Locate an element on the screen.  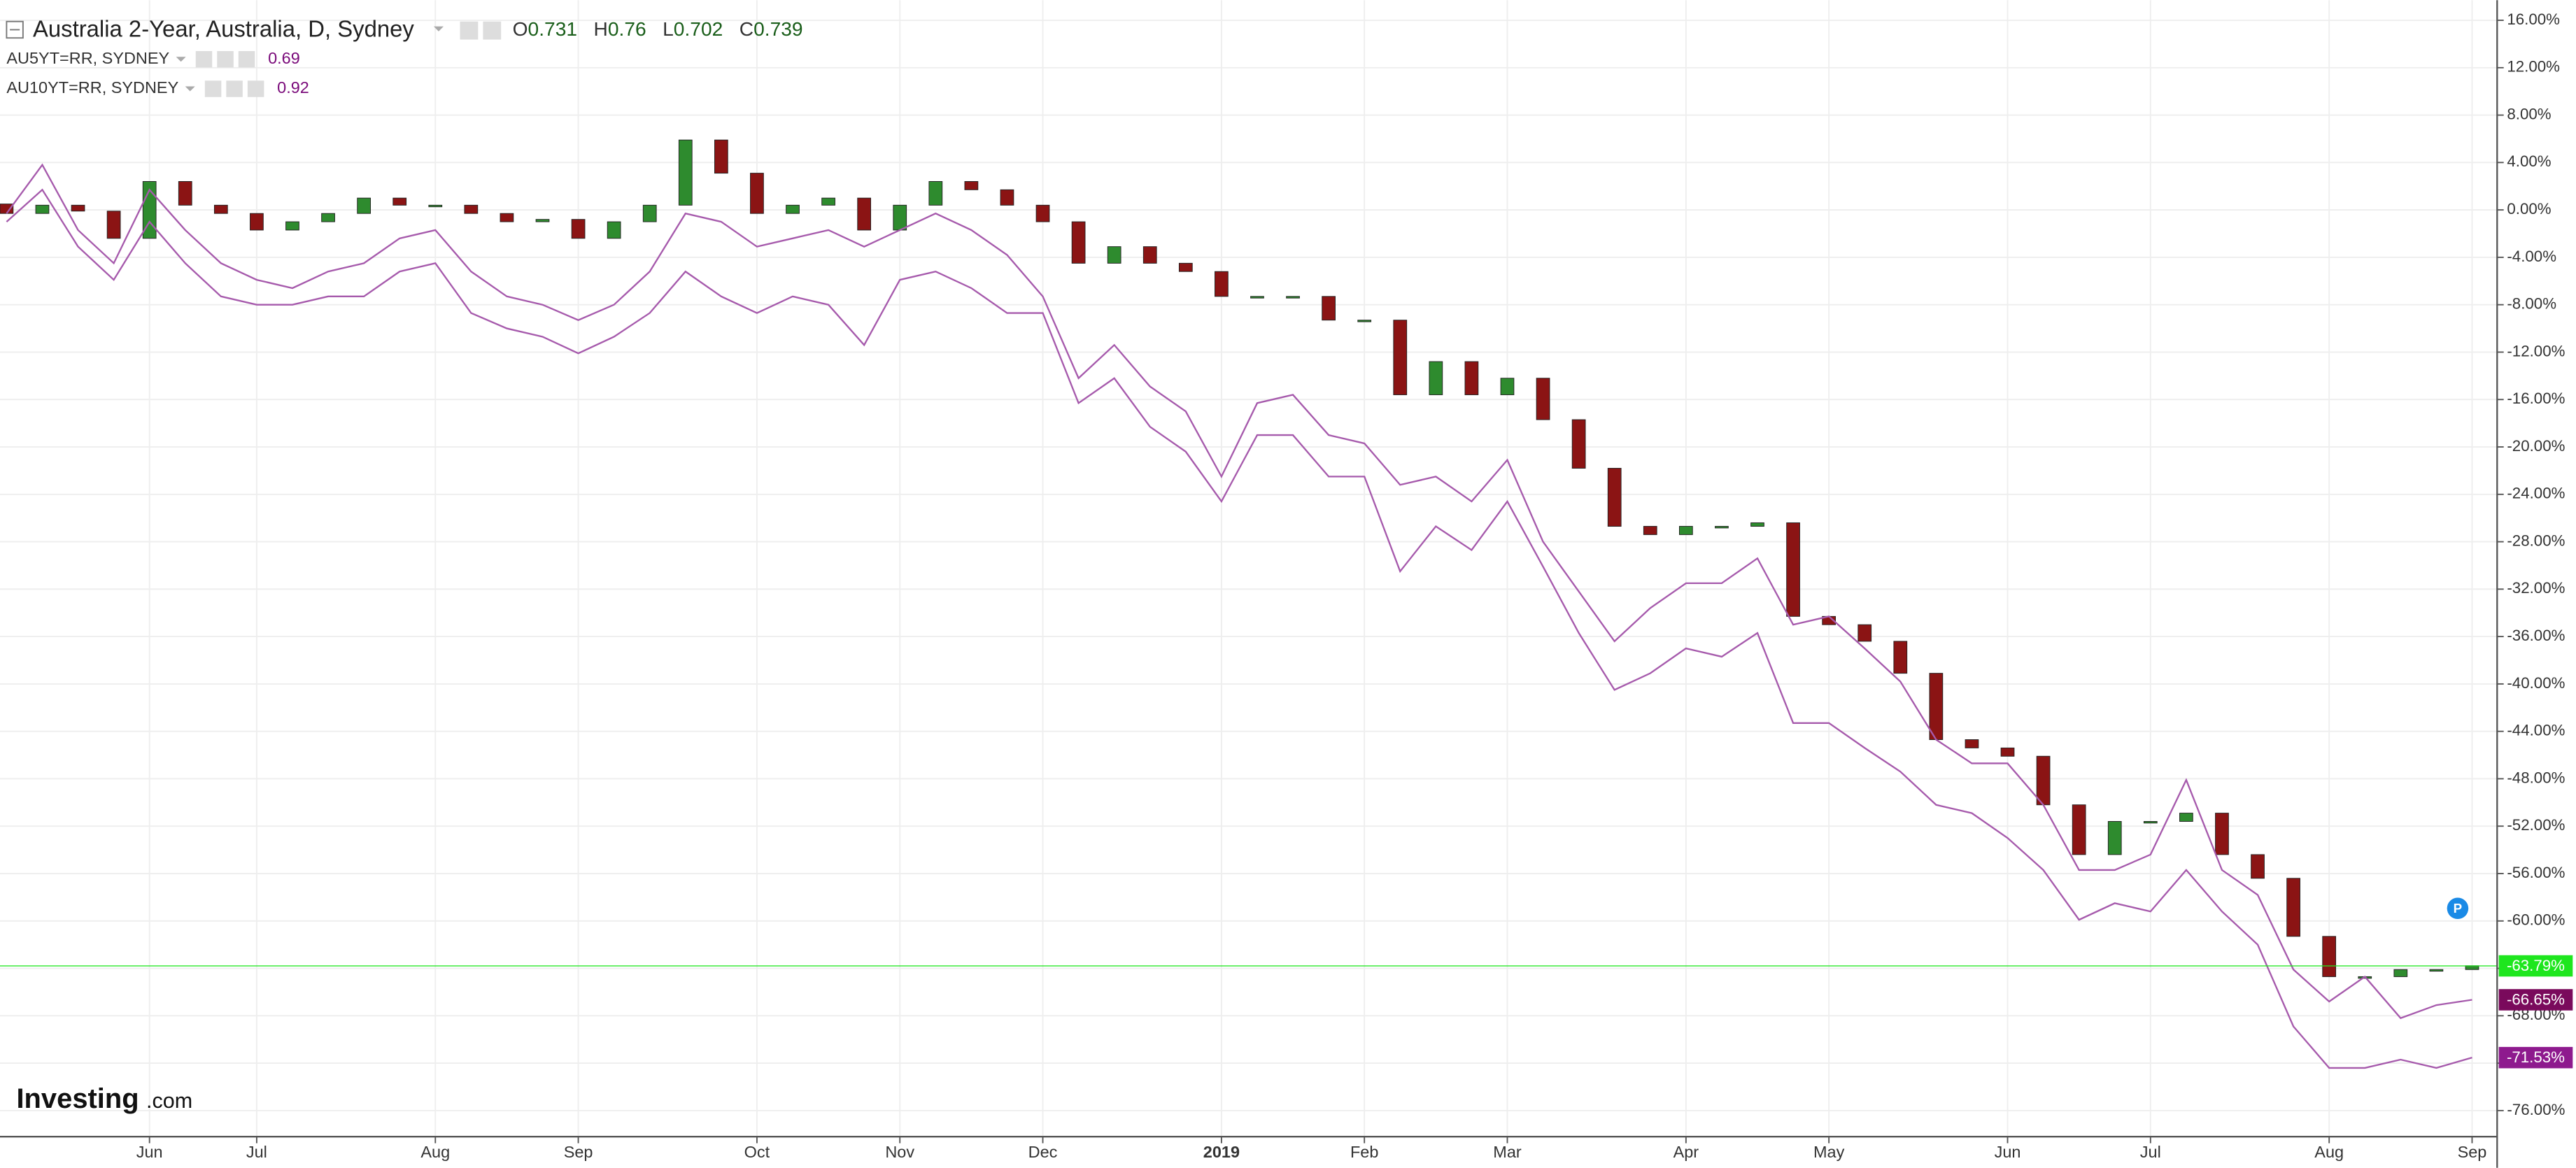
chart-title: Australia 2-Year, Australia, D, Sydney is located at coordinates (224, 28).